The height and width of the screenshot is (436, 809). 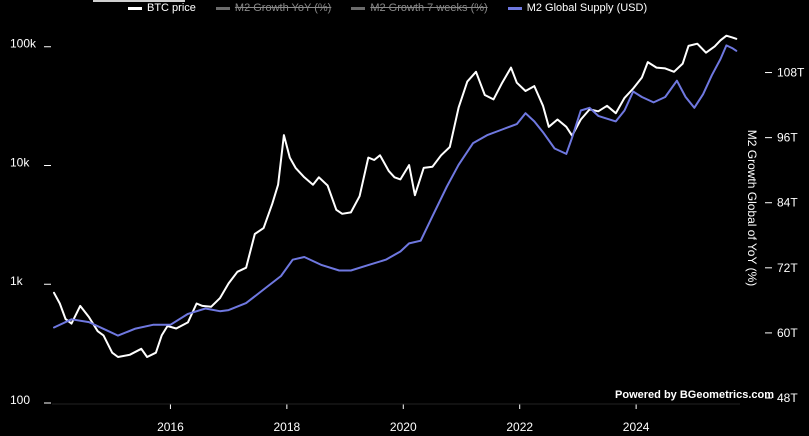 I want to click on right-tick-label: 108T, so click(x=791, y=73).